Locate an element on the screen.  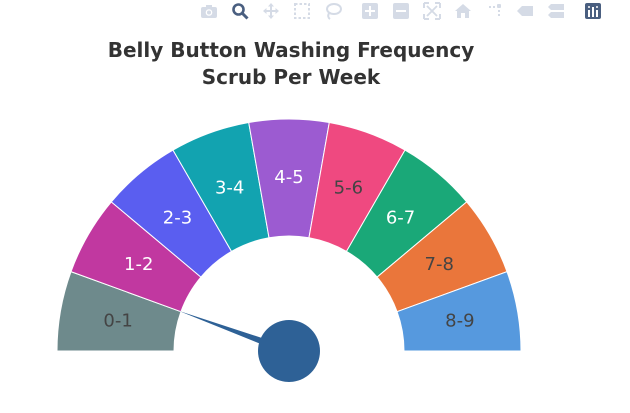
gauge-label-2-3: 2-3 is located at coordinates (177, 218).